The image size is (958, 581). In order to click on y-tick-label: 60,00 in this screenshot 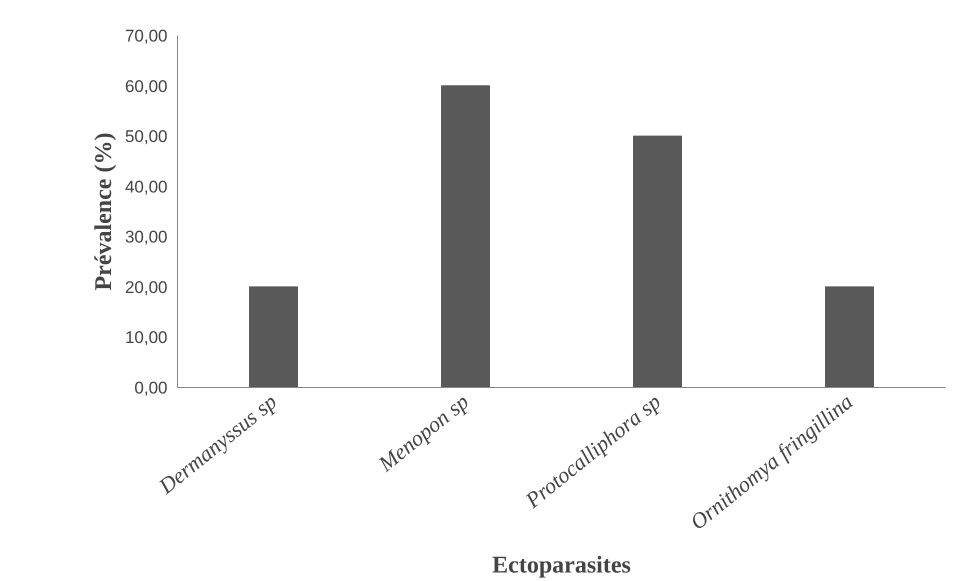, I will do `click(146, 86)`.